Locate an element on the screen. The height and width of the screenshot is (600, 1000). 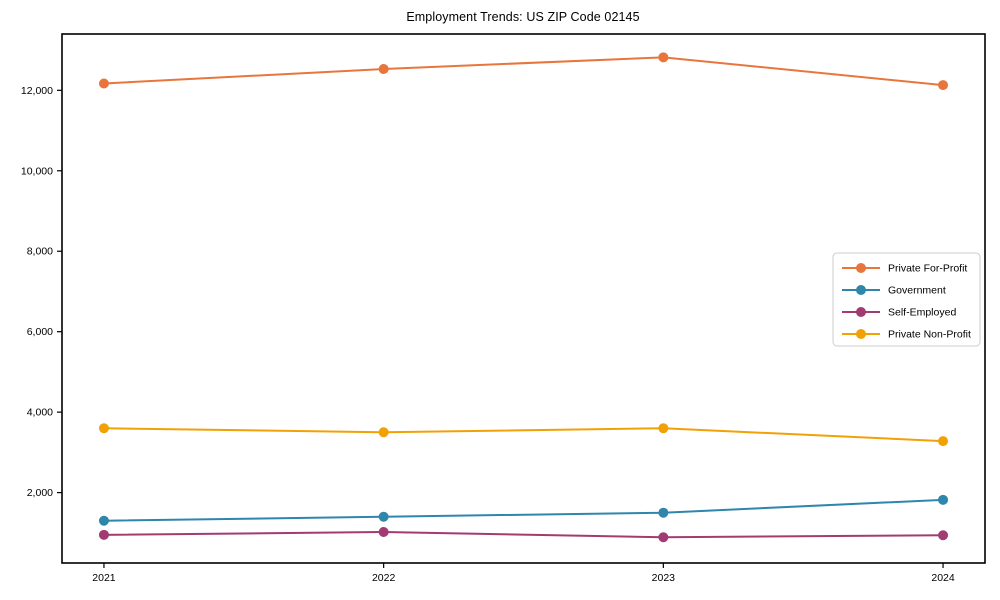
legend-label: Government is located at coordinates (917, 291).